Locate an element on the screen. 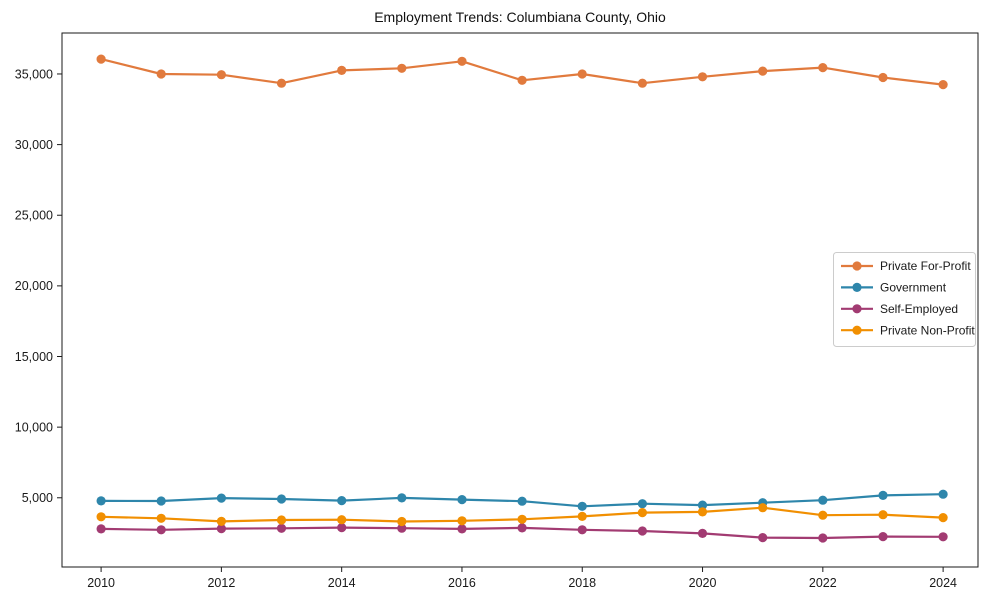 Image resolution: width=1000 pixels, height=600 pixels. x-tick-label: 2014 is located at coordinates (342, 583).